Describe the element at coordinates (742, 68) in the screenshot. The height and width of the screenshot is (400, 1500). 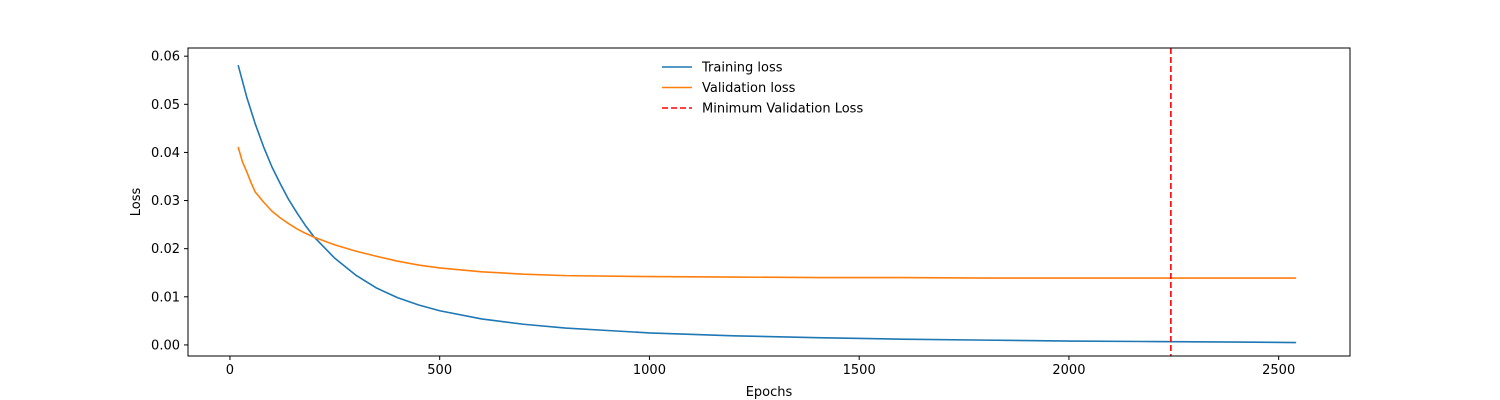
I see `legend-label-training: Training loss` at that location.